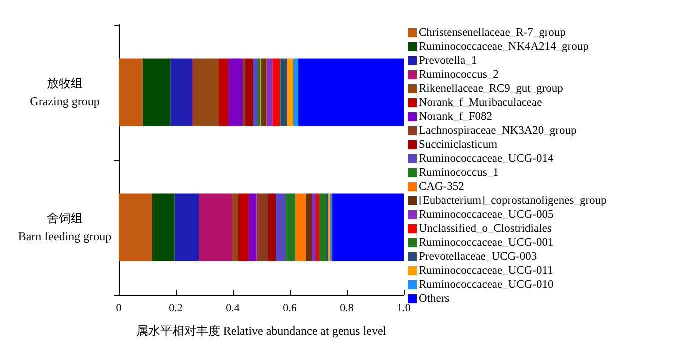 The width and height of the screenshot is (700, 342). I want to click on legend-label: Rikenellaceae_RC9_gut_group, so click(491, 89).